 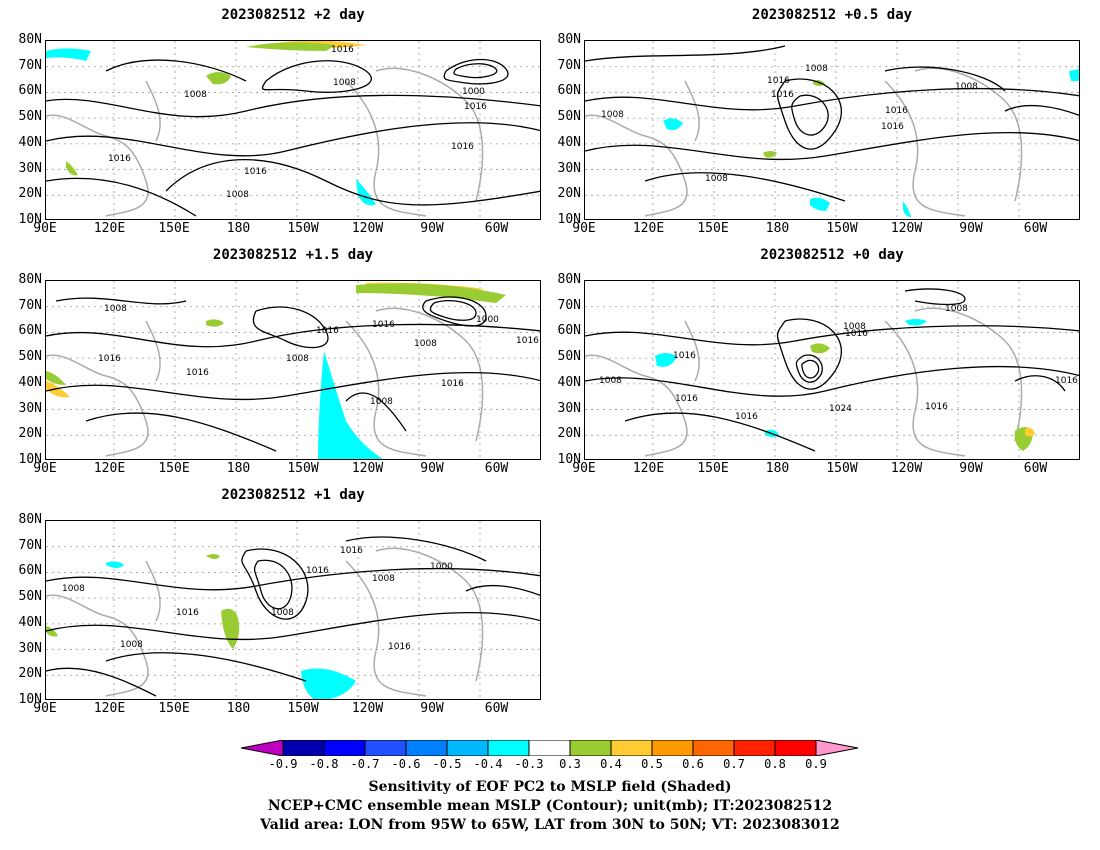 I want to click on map-svg: 1016 1016 1008 1000 1008 1016 1008 1008 1016, so click(x=293, y=610).